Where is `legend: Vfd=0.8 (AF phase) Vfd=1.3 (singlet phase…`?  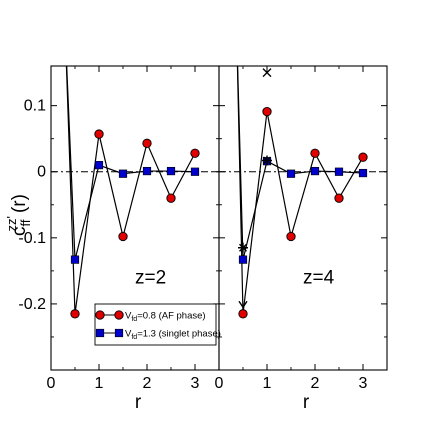 legend: Vfd=0.8 (AF phase) Vfd=1.3 (singlet phase… is located at coordinates (157, 324).